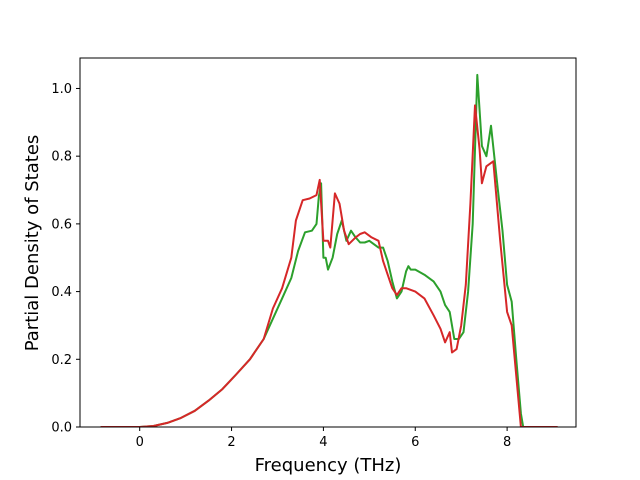 Image resolution: width=640 pixels, height=480 pixels. Describe the element at coordinates (415, 442) in the screenshot. I see `x-tick-label: 6` at that location.